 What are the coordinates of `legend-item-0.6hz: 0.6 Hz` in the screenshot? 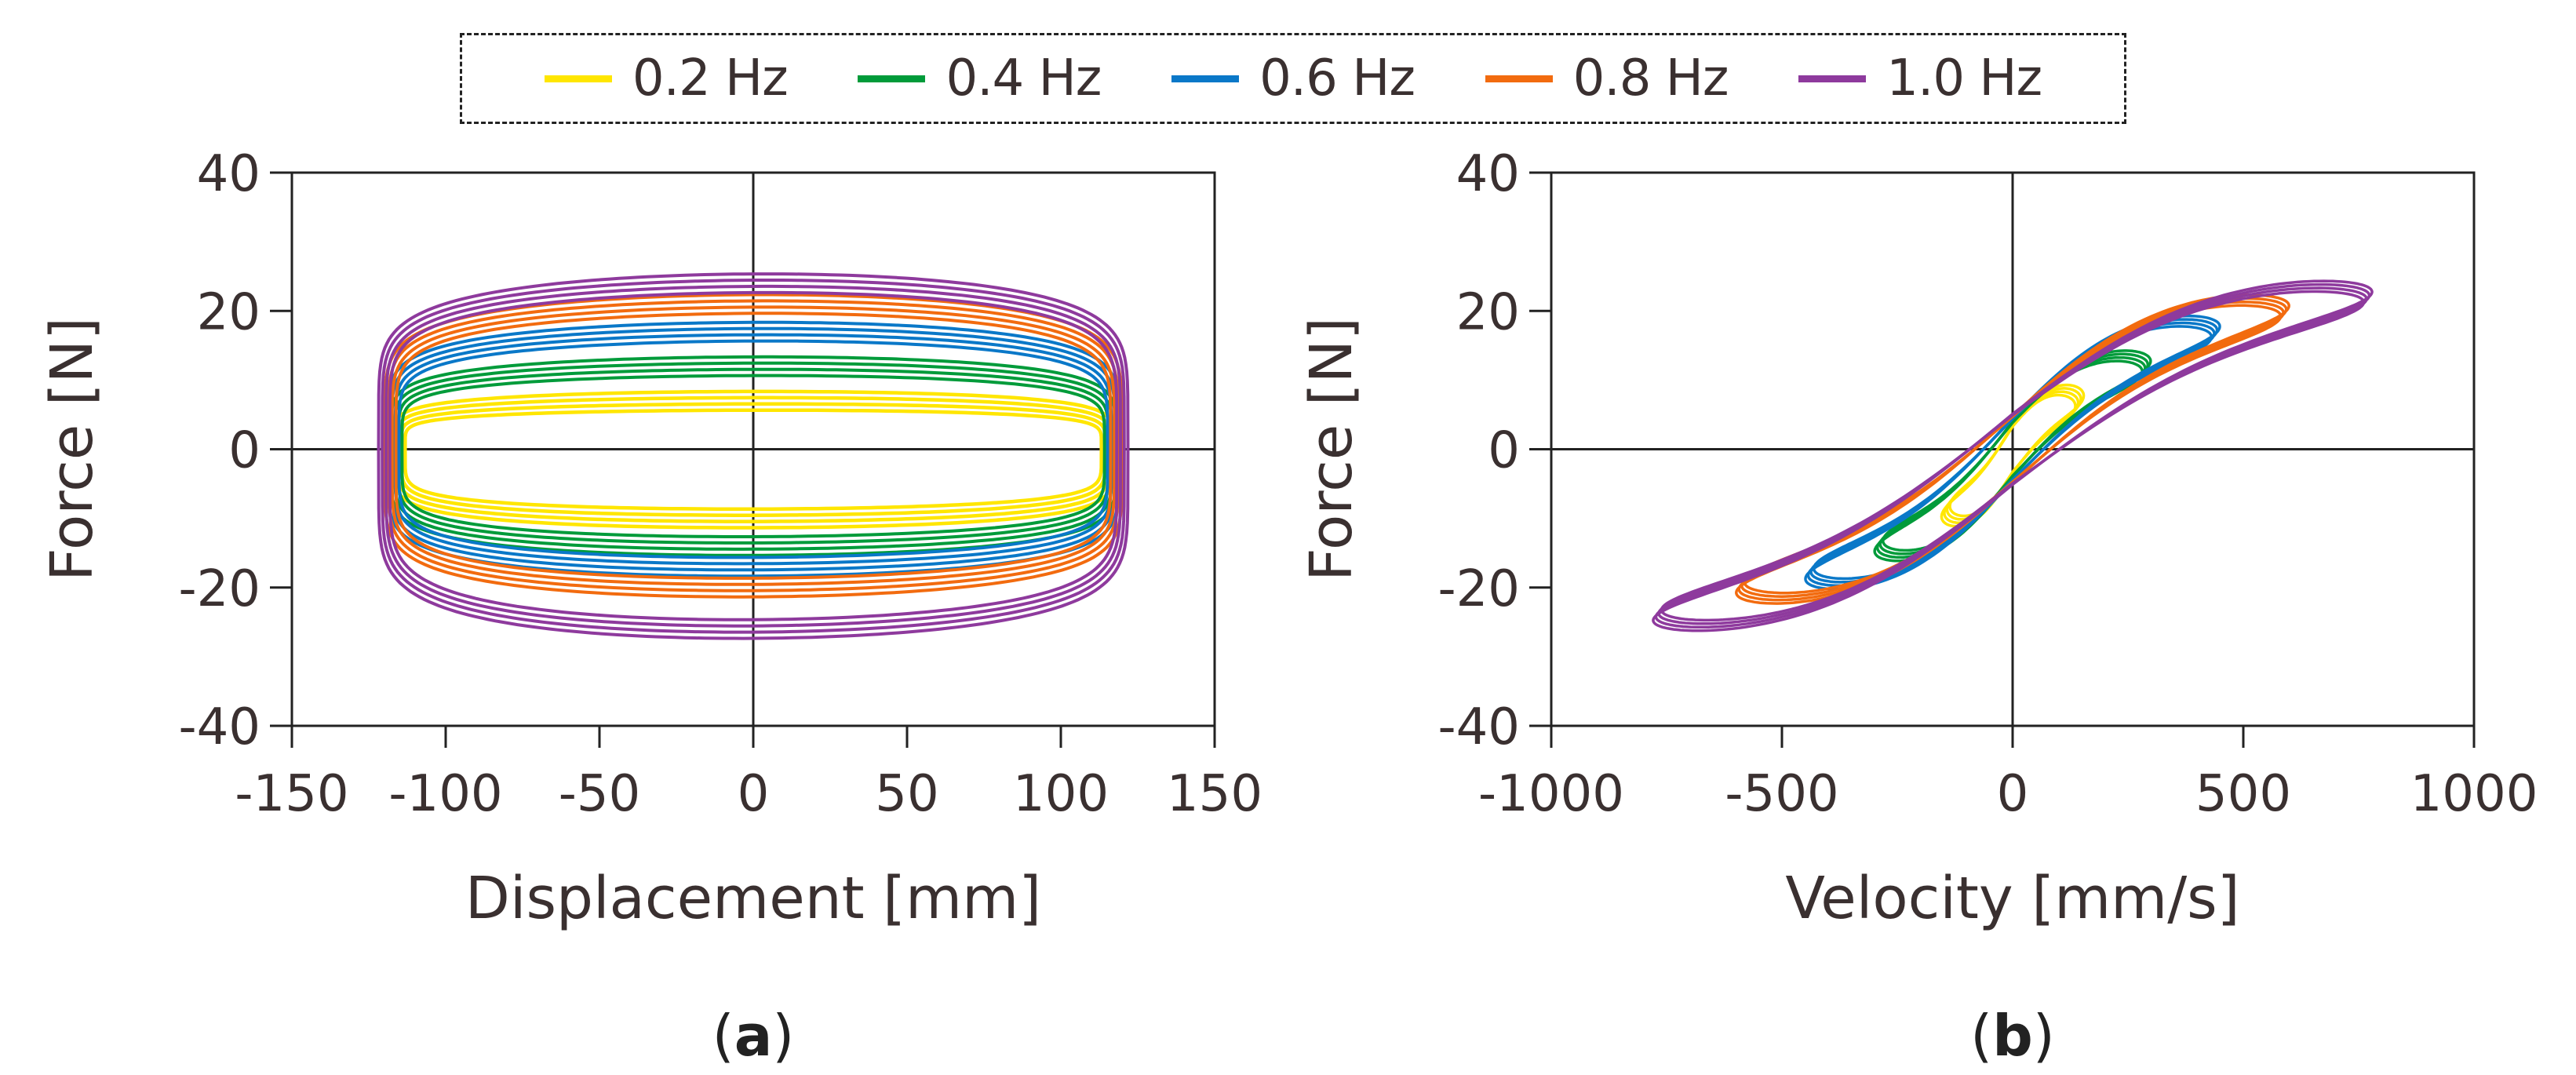 It's located at (1293, 78).